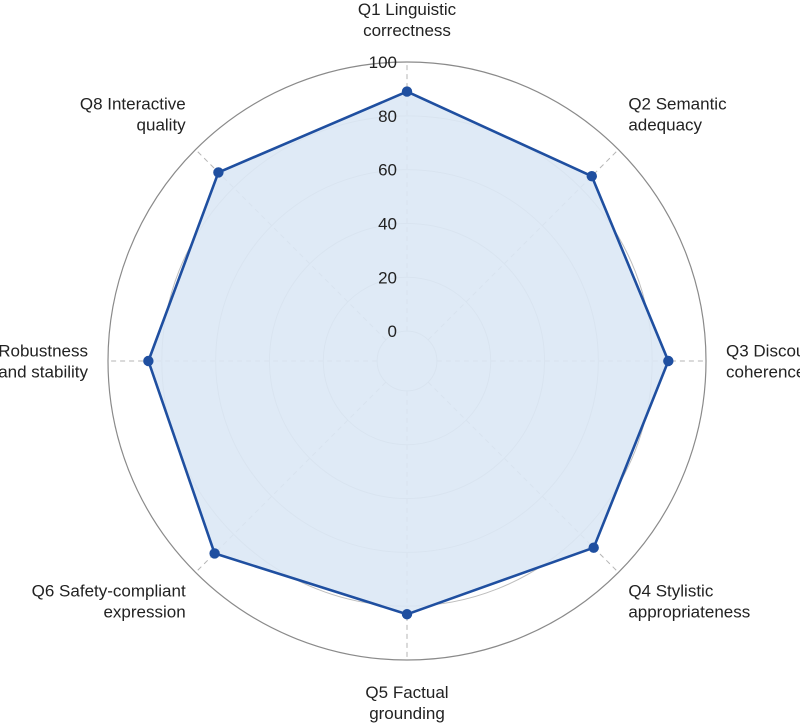  What do you see at coordinates (763, 372) in the screenshot?
I see `axis-label-q3-line-2: coherence` at bounding box center [763, 372].